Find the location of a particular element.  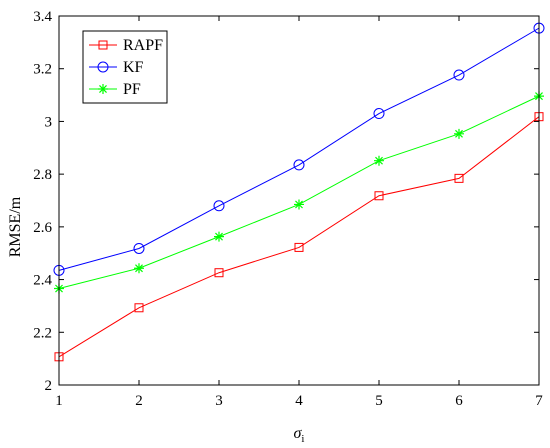

legend-label-pf: PF is located at coordinates (132, 89).